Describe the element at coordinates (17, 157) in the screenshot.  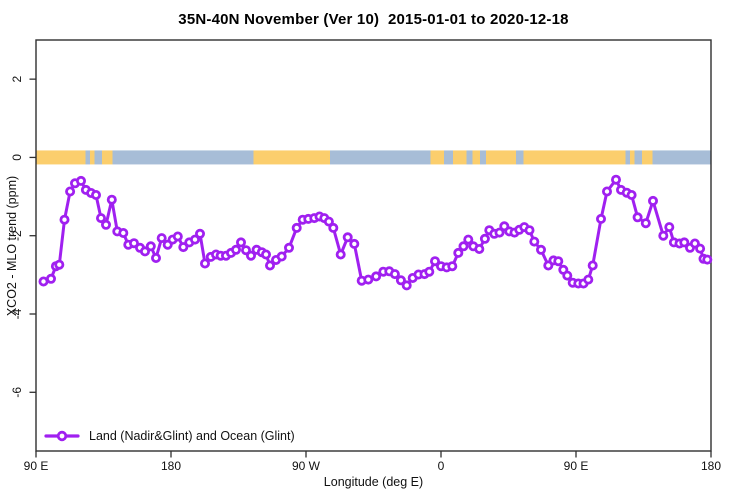
I see `y-tick-label: 0` at that location.